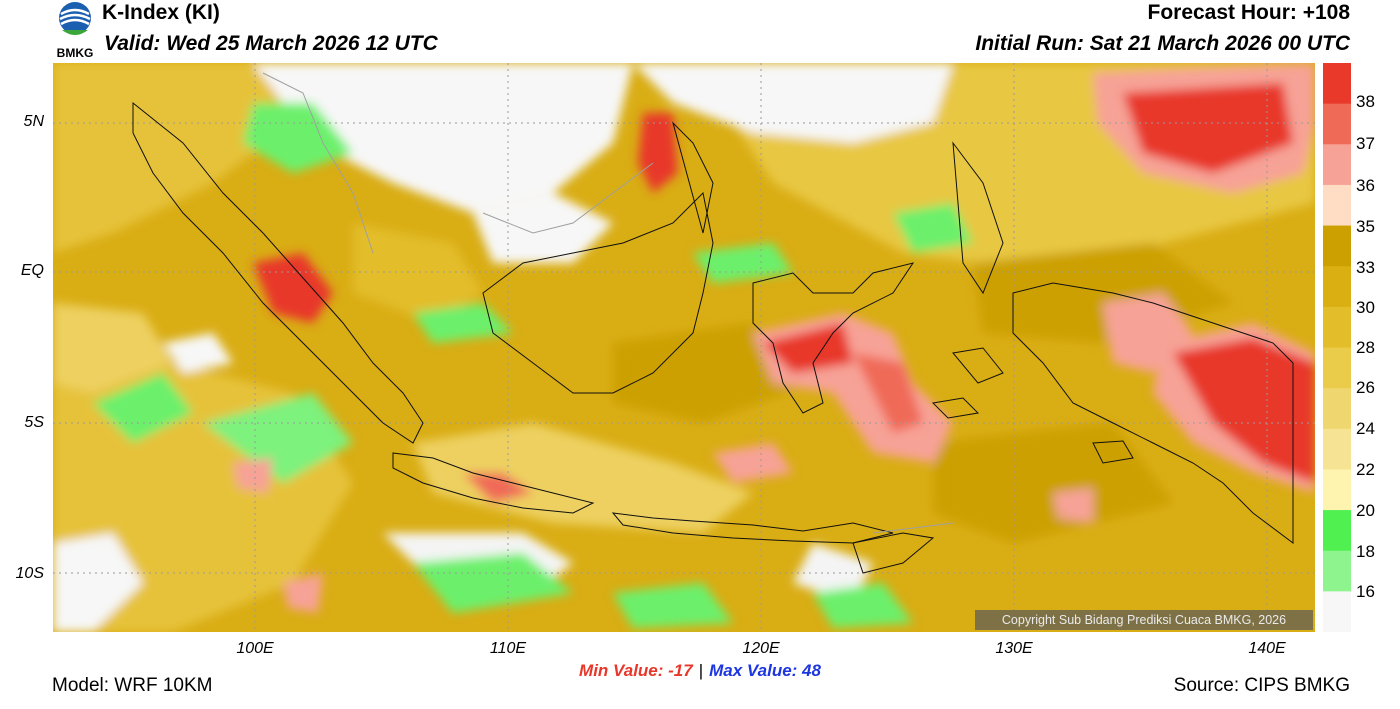 The image size is (1400, 709). I want to click on logo-text: BMKG, so click(75, 53).